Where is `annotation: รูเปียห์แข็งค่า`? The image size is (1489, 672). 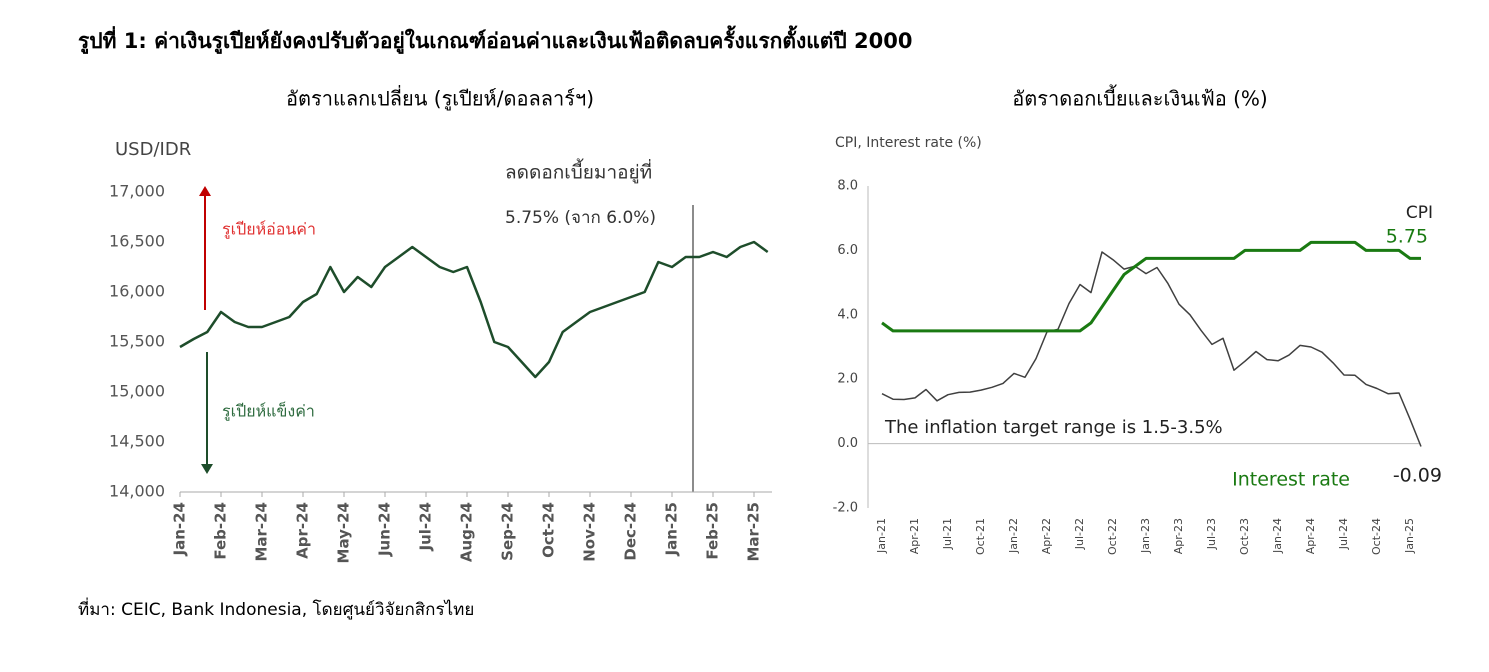 annotation: รูเปียห์แข็งค่า is located at coordinates (268, 411).